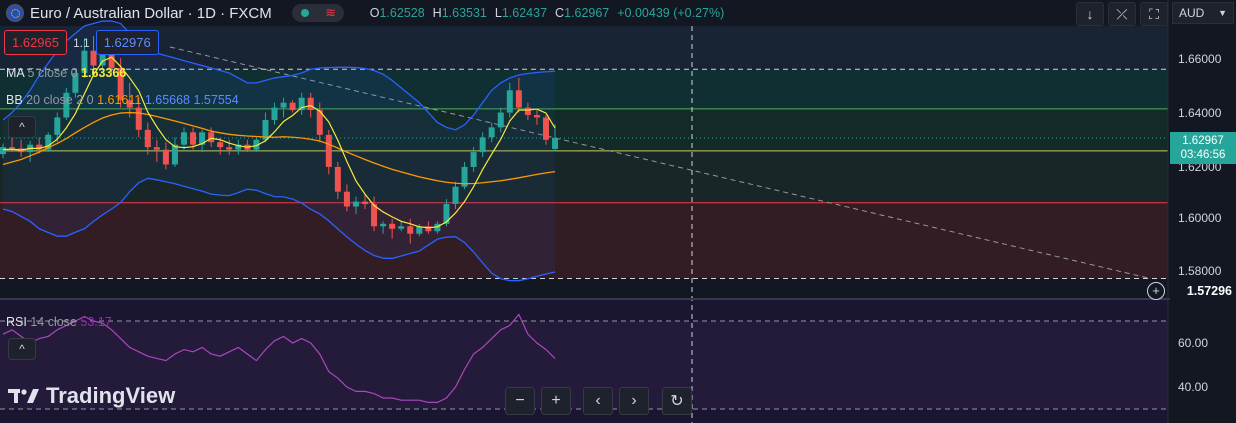 This screenshot has width=1236, height=423. I want to click on price-label: 1.60000, so click(1200, 218).